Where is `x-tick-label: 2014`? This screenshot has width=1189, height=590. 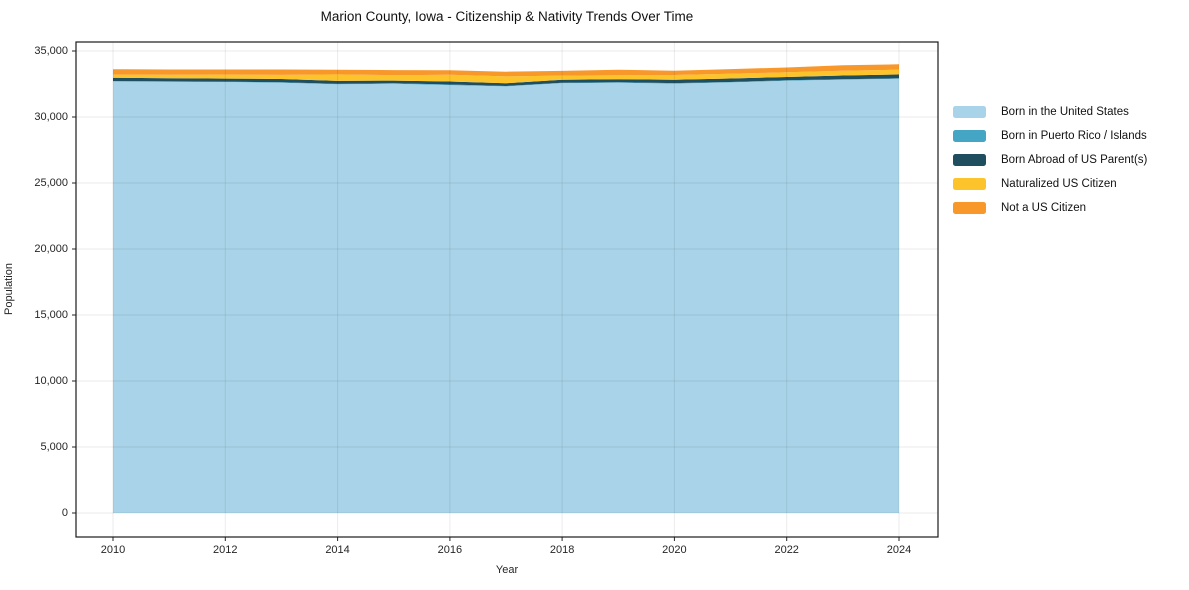 x-tick-label: 2014 is located at coordinates (337, 550).